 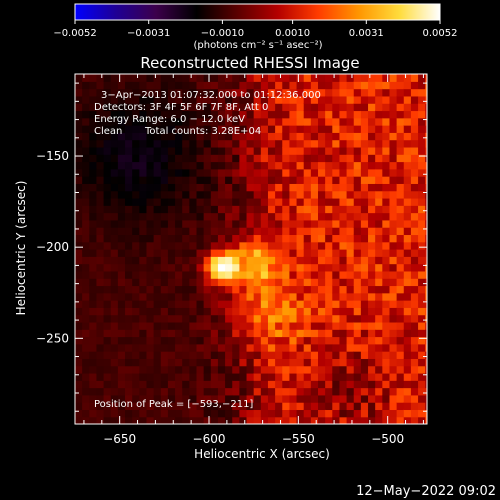 I want to click on y-axis-label: Heliocentric Y (arcsec), so click(x=21, y=248).